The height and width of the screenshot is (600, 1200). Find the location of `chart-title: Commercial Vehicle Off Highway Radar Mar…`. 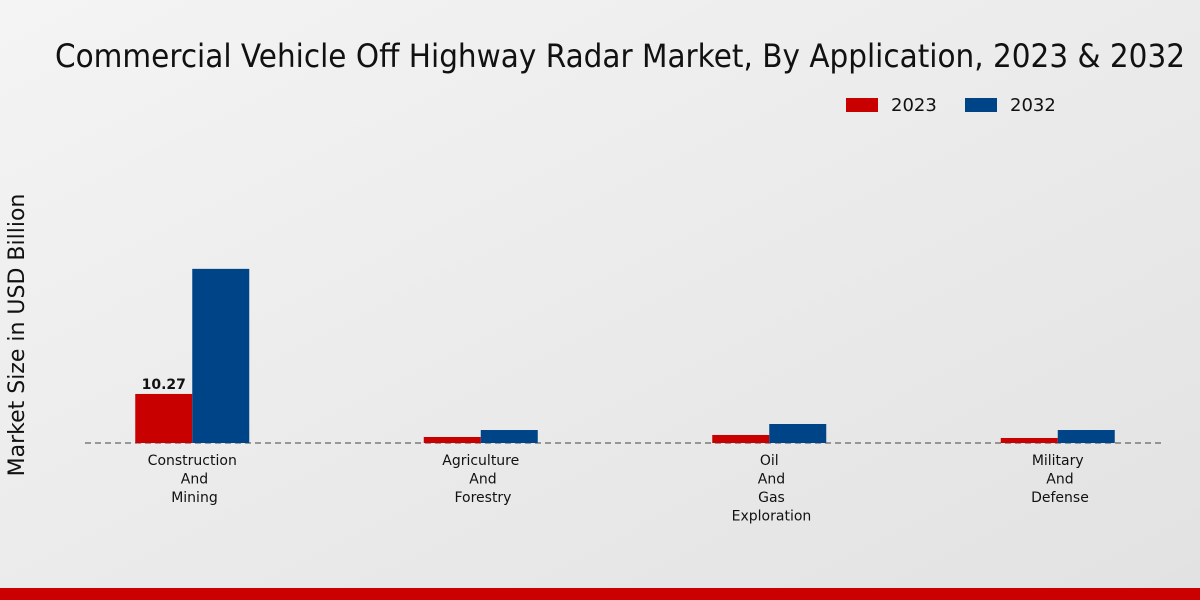

chart-title: Commercial Vehicle Off Highway Radar Mar… is located at coordinates (620, 56).